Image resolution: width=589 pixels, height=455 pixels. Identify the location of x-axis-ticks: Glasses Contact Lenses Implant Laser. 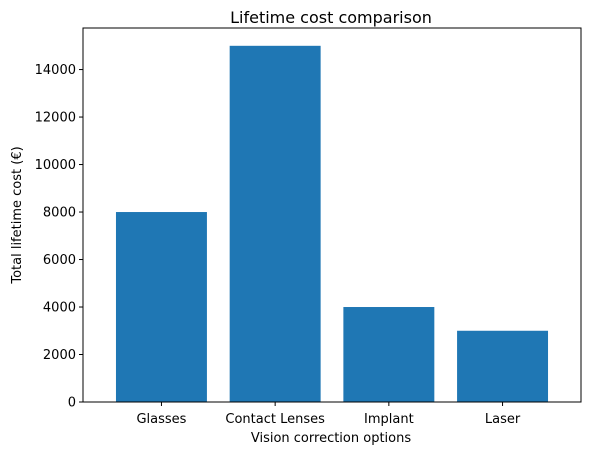
(328, 414).